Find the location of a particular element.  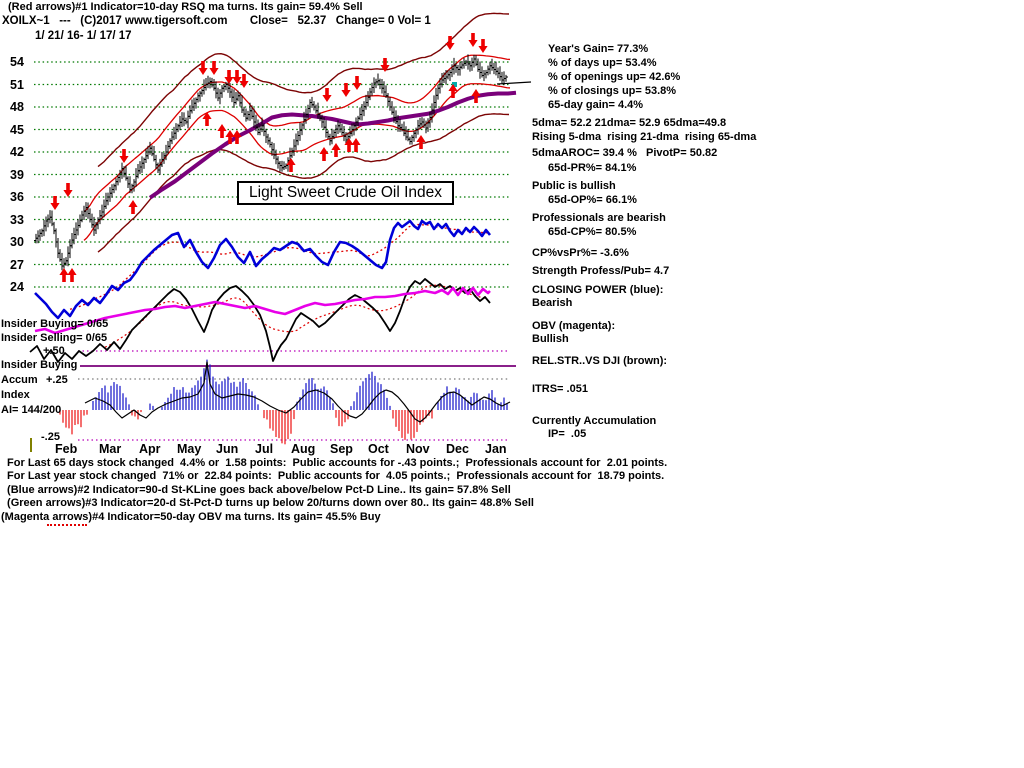

month-label: Dec is located at coordinates (457, 449).